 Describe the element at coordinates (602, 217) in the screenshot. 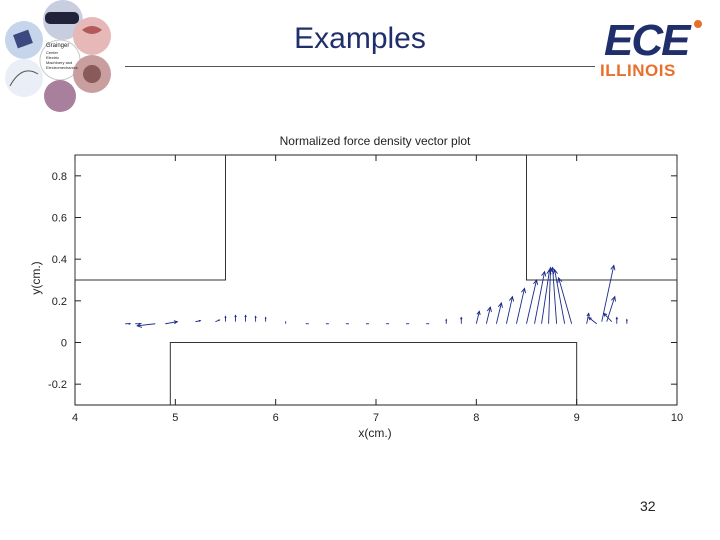

I see `right-stator-block` at that location.